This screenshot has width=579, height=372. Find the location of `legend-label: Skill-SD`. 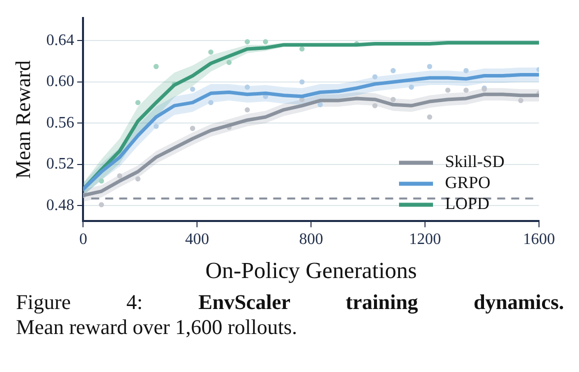

legend-label: Skill-SD is located at coordinates (475, 162).